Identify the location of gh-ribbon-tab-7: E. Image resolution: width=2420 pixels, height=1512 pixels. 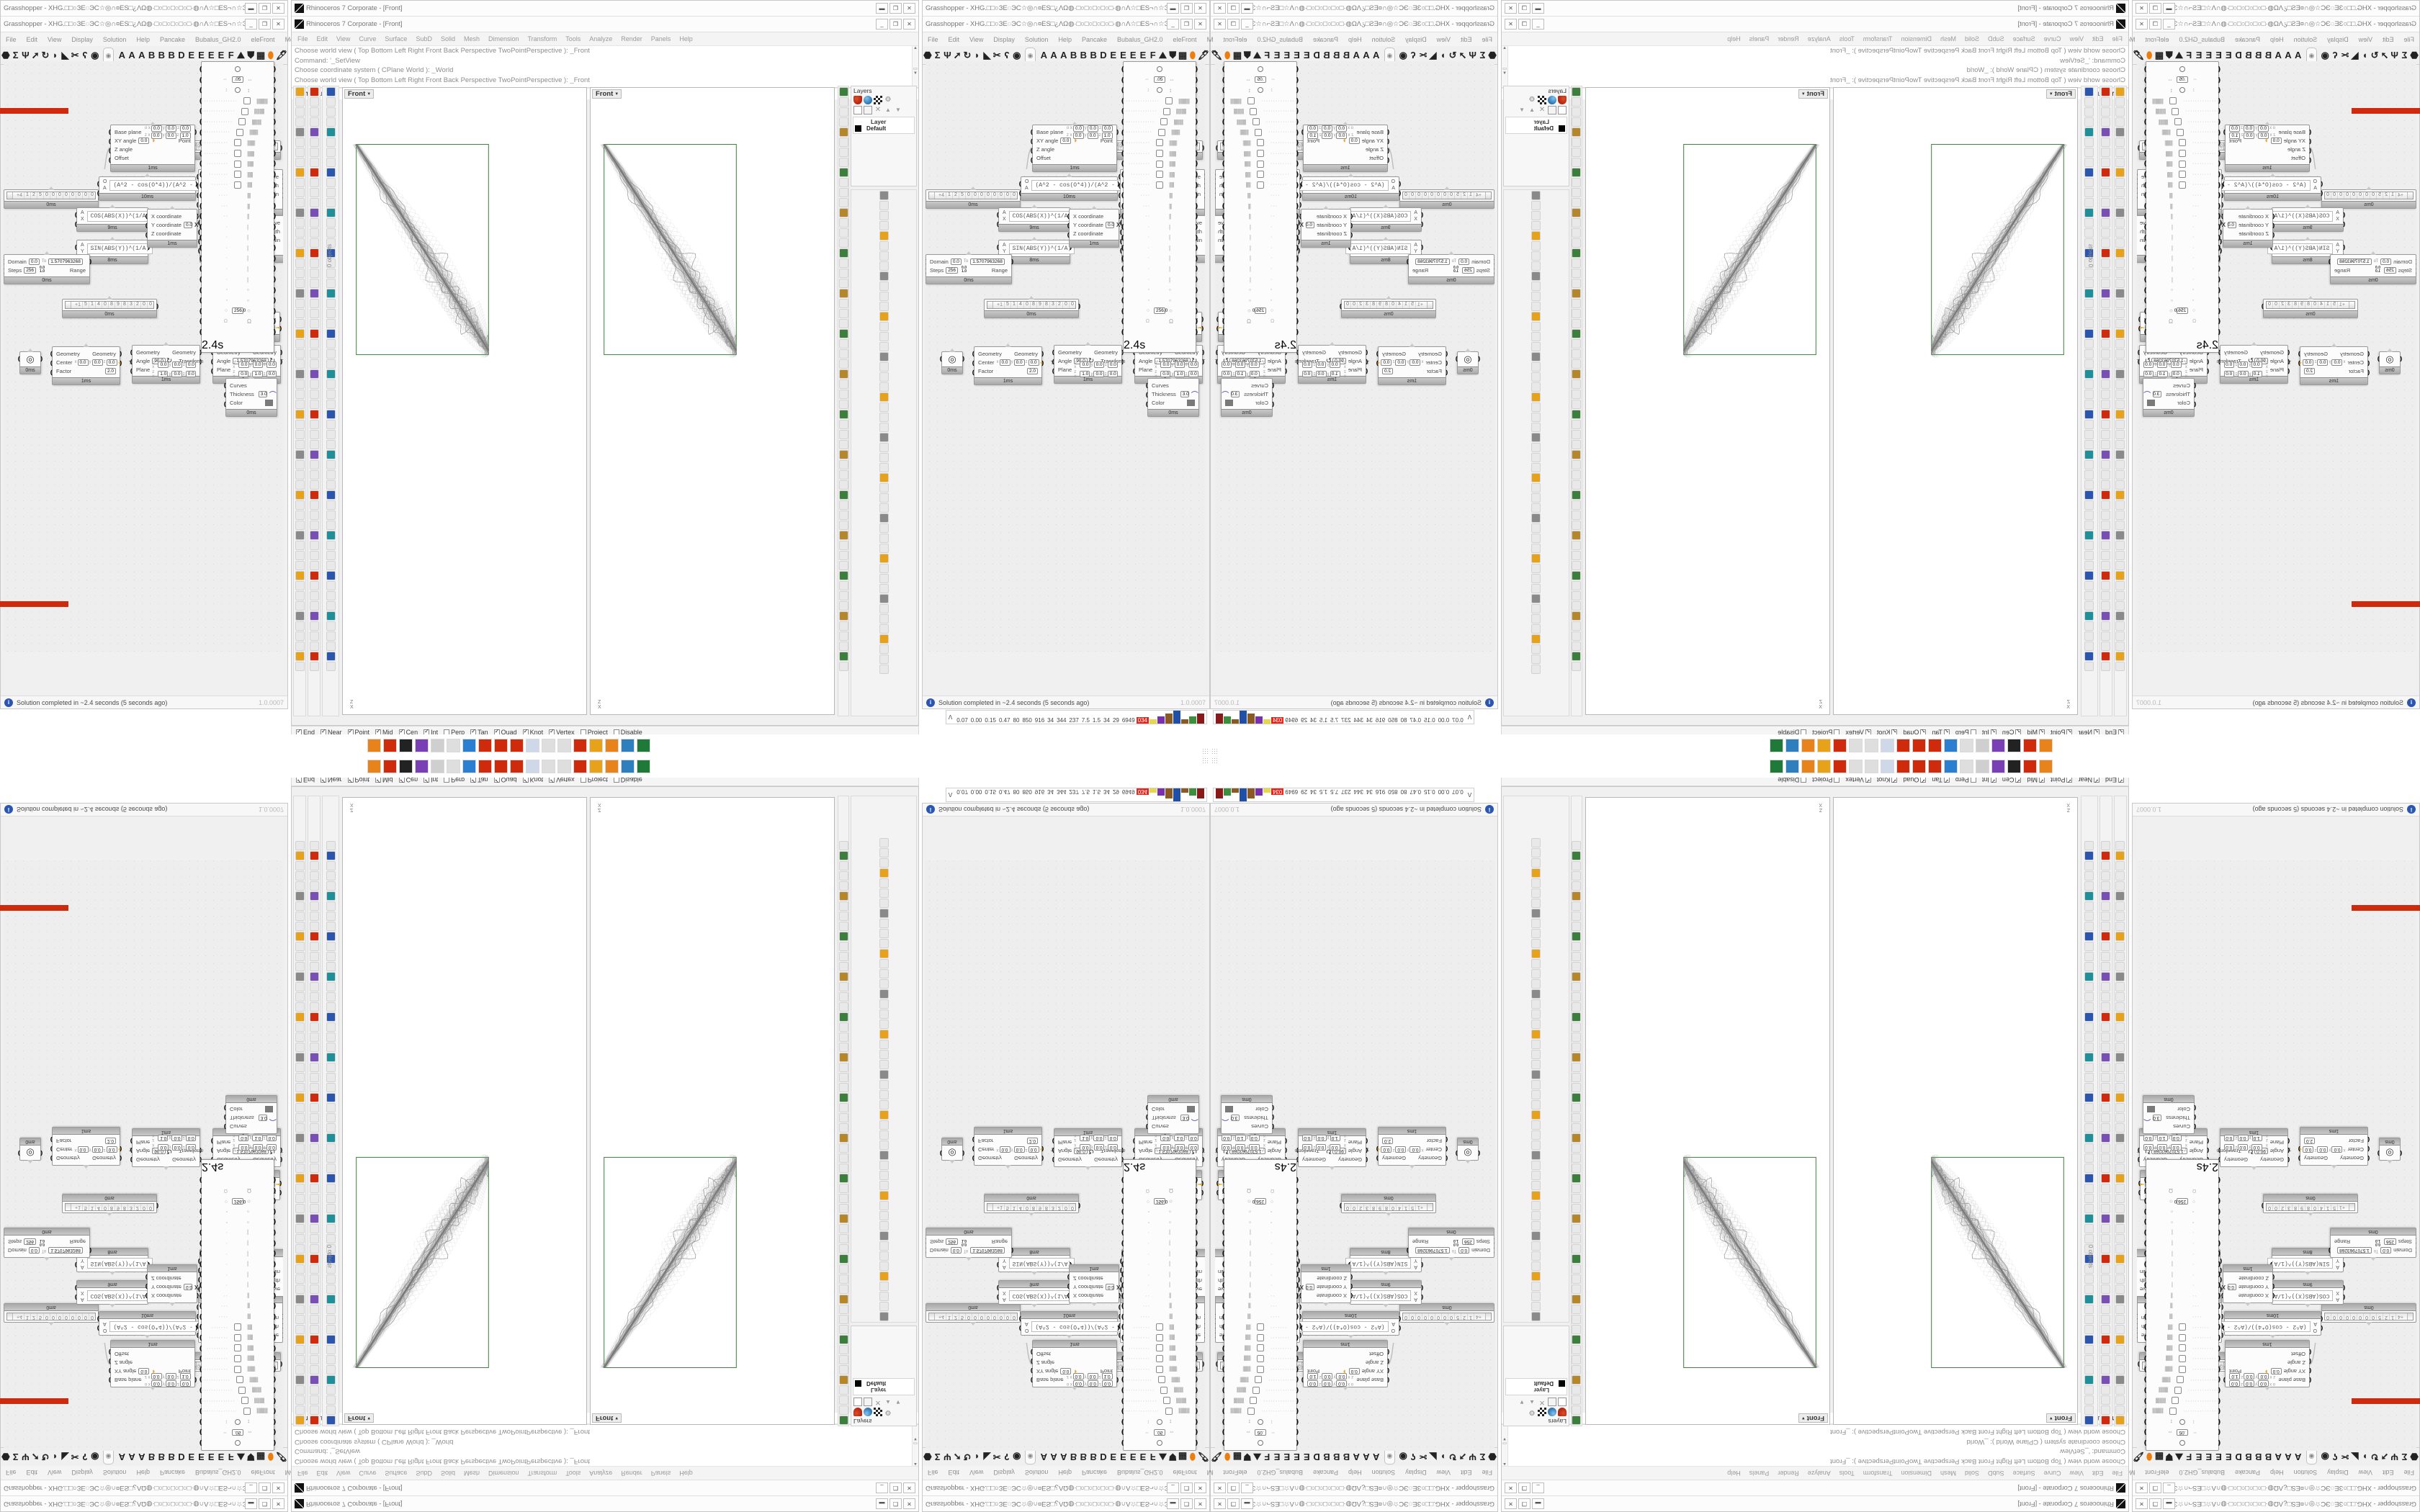
(1307, 55).